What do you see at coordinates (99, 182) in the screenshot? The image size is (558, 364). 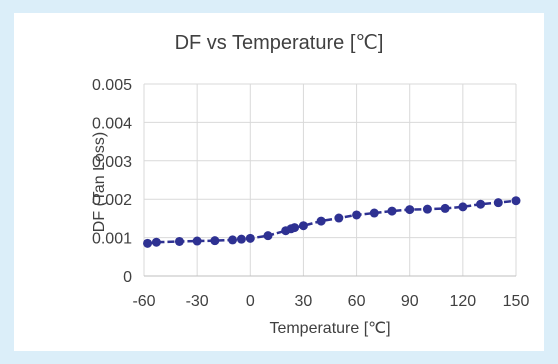 I see `y-axis-label: DF (Tan Loss)` at bounding box center [99, 182].